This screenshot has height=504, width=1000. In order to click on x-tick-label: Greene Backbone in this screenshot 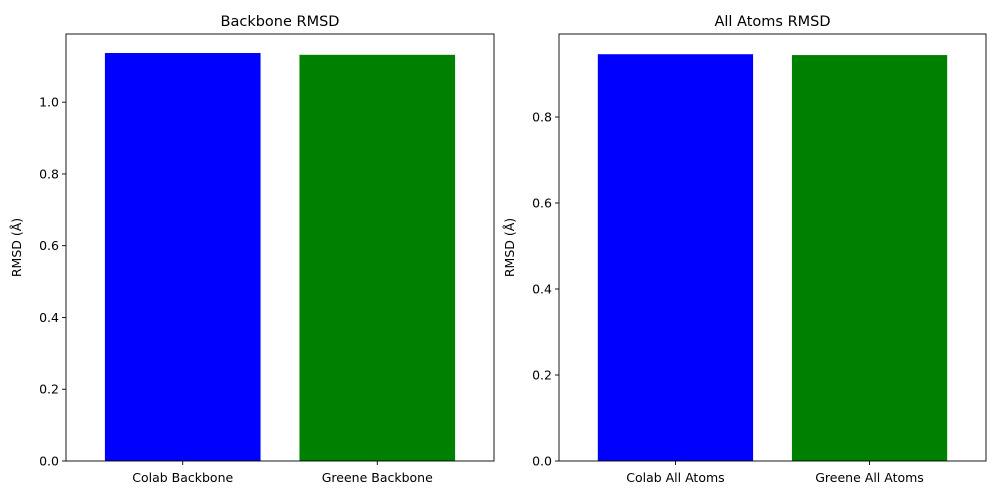, I will do `click(377, 477)`.